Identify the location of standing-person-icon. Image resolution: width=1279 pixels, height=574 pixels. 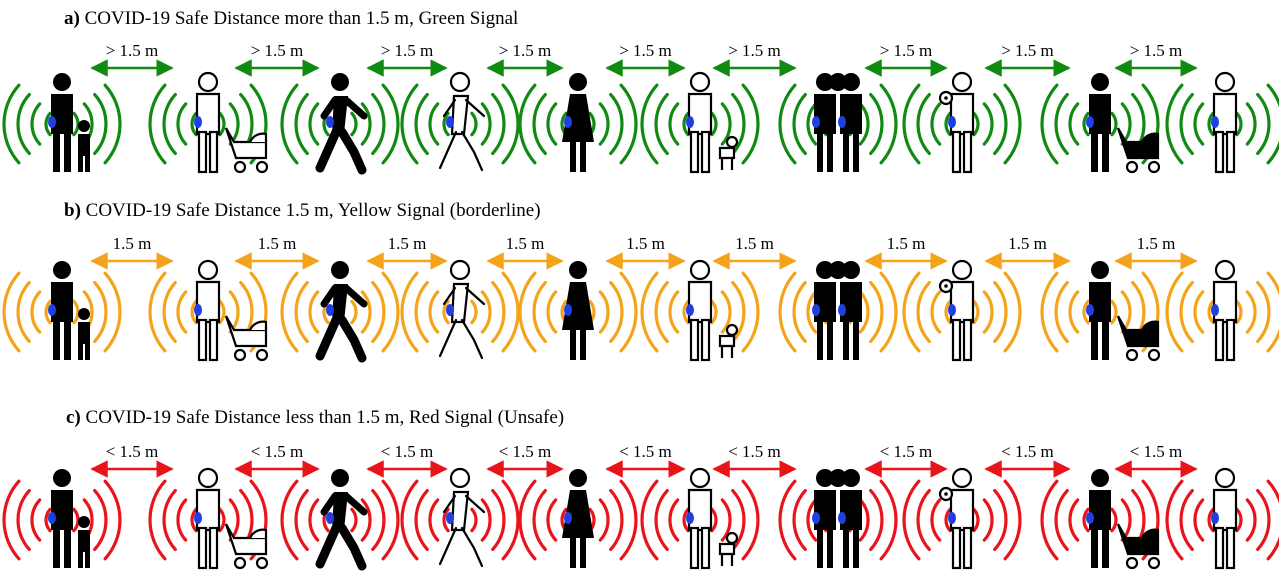
(1224, 122).